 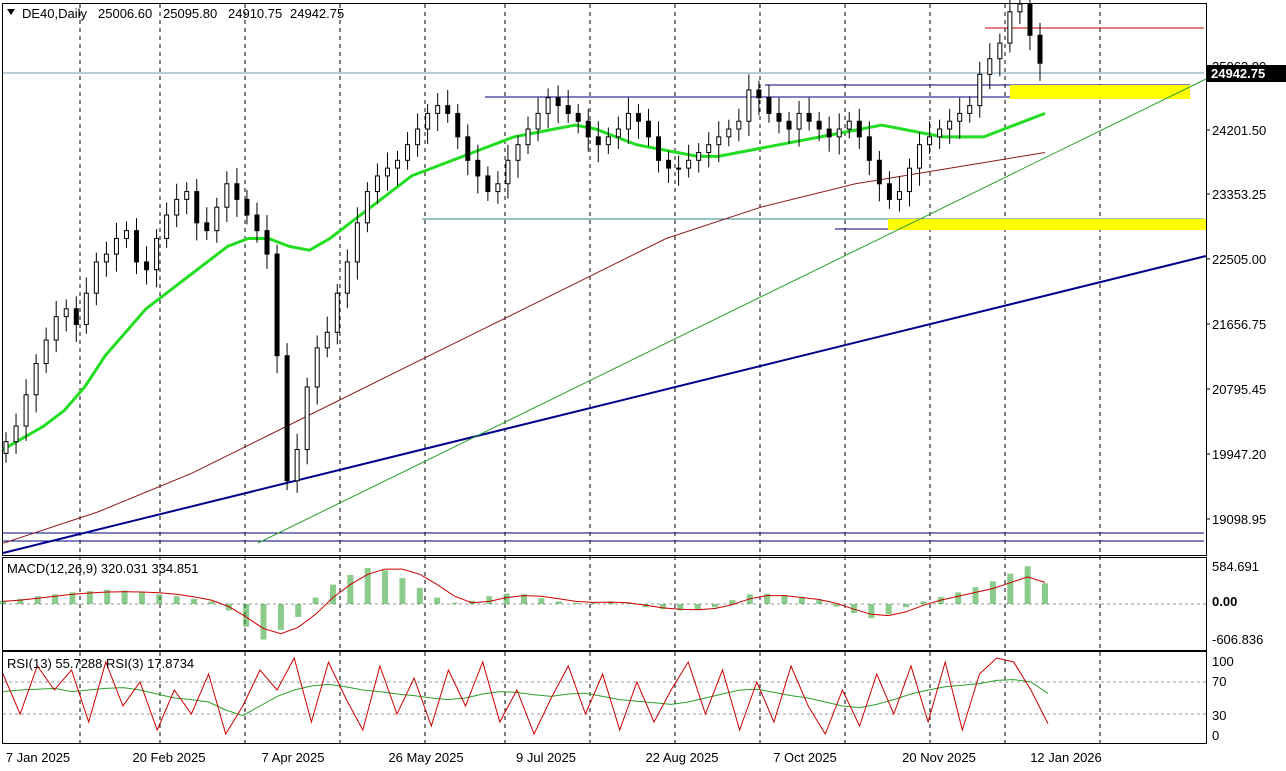 What do you see at coordinates (681, 757) in the screenshot?
I see `time-label-5: 22 Aug 2025` at bounding box center [681, 757].